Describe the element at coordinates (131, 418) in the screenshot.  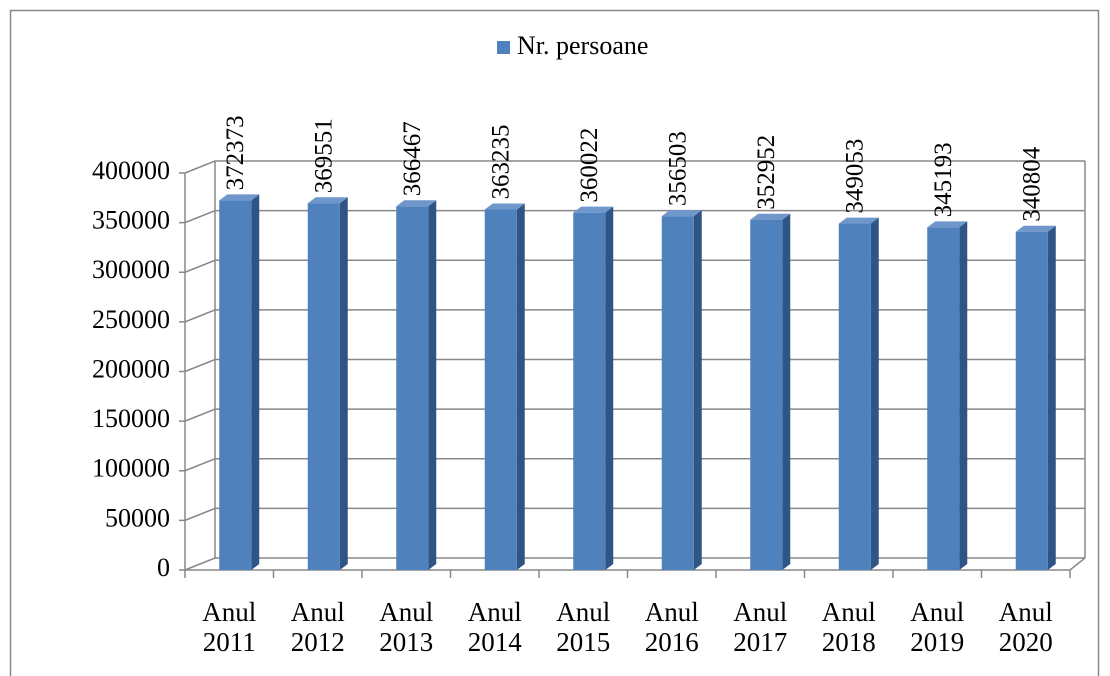
I see `y-tick-label: 150000` at that location.